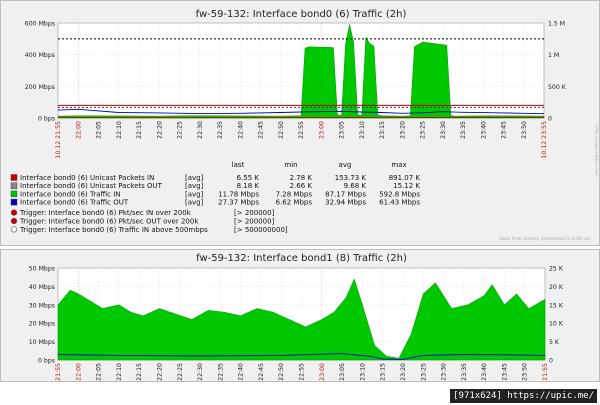 The width and height of the screenshot is (600, 405). What do you see at coordinates (294, 203) in the screenshot?
I see `legend-min: 6.62 Mbps` at bounding box center [294, 203].